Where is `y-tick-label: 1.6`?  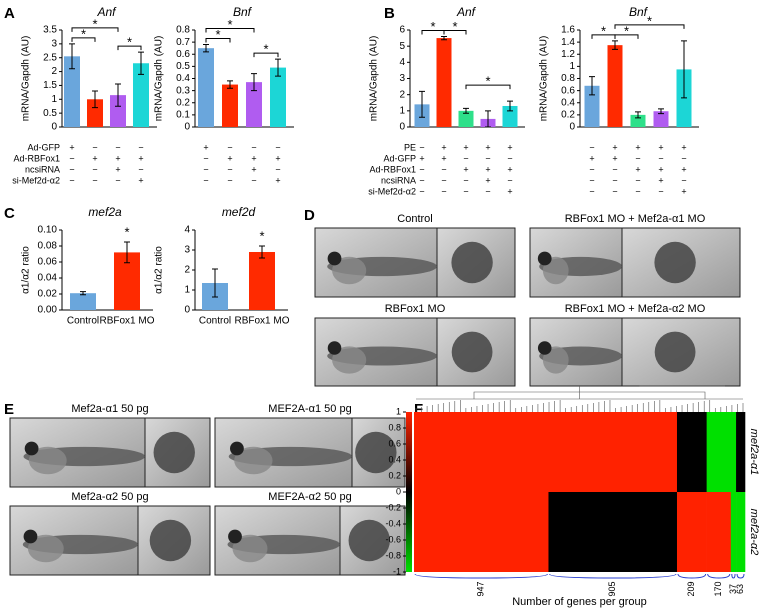
y-tick-label: 1.6 is located at coordinates (568, 30).